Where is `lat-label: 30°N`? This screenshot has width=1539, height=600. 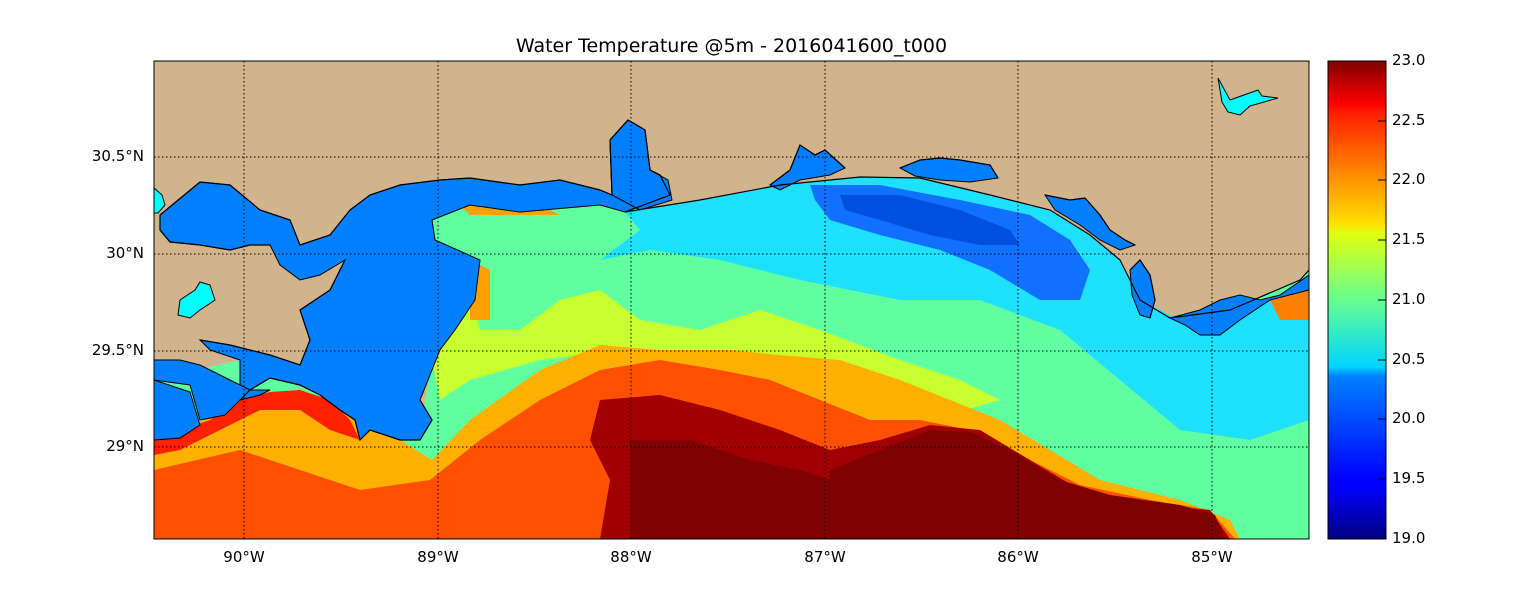
lat-label: 30°N is located at coordinates (125, 253).